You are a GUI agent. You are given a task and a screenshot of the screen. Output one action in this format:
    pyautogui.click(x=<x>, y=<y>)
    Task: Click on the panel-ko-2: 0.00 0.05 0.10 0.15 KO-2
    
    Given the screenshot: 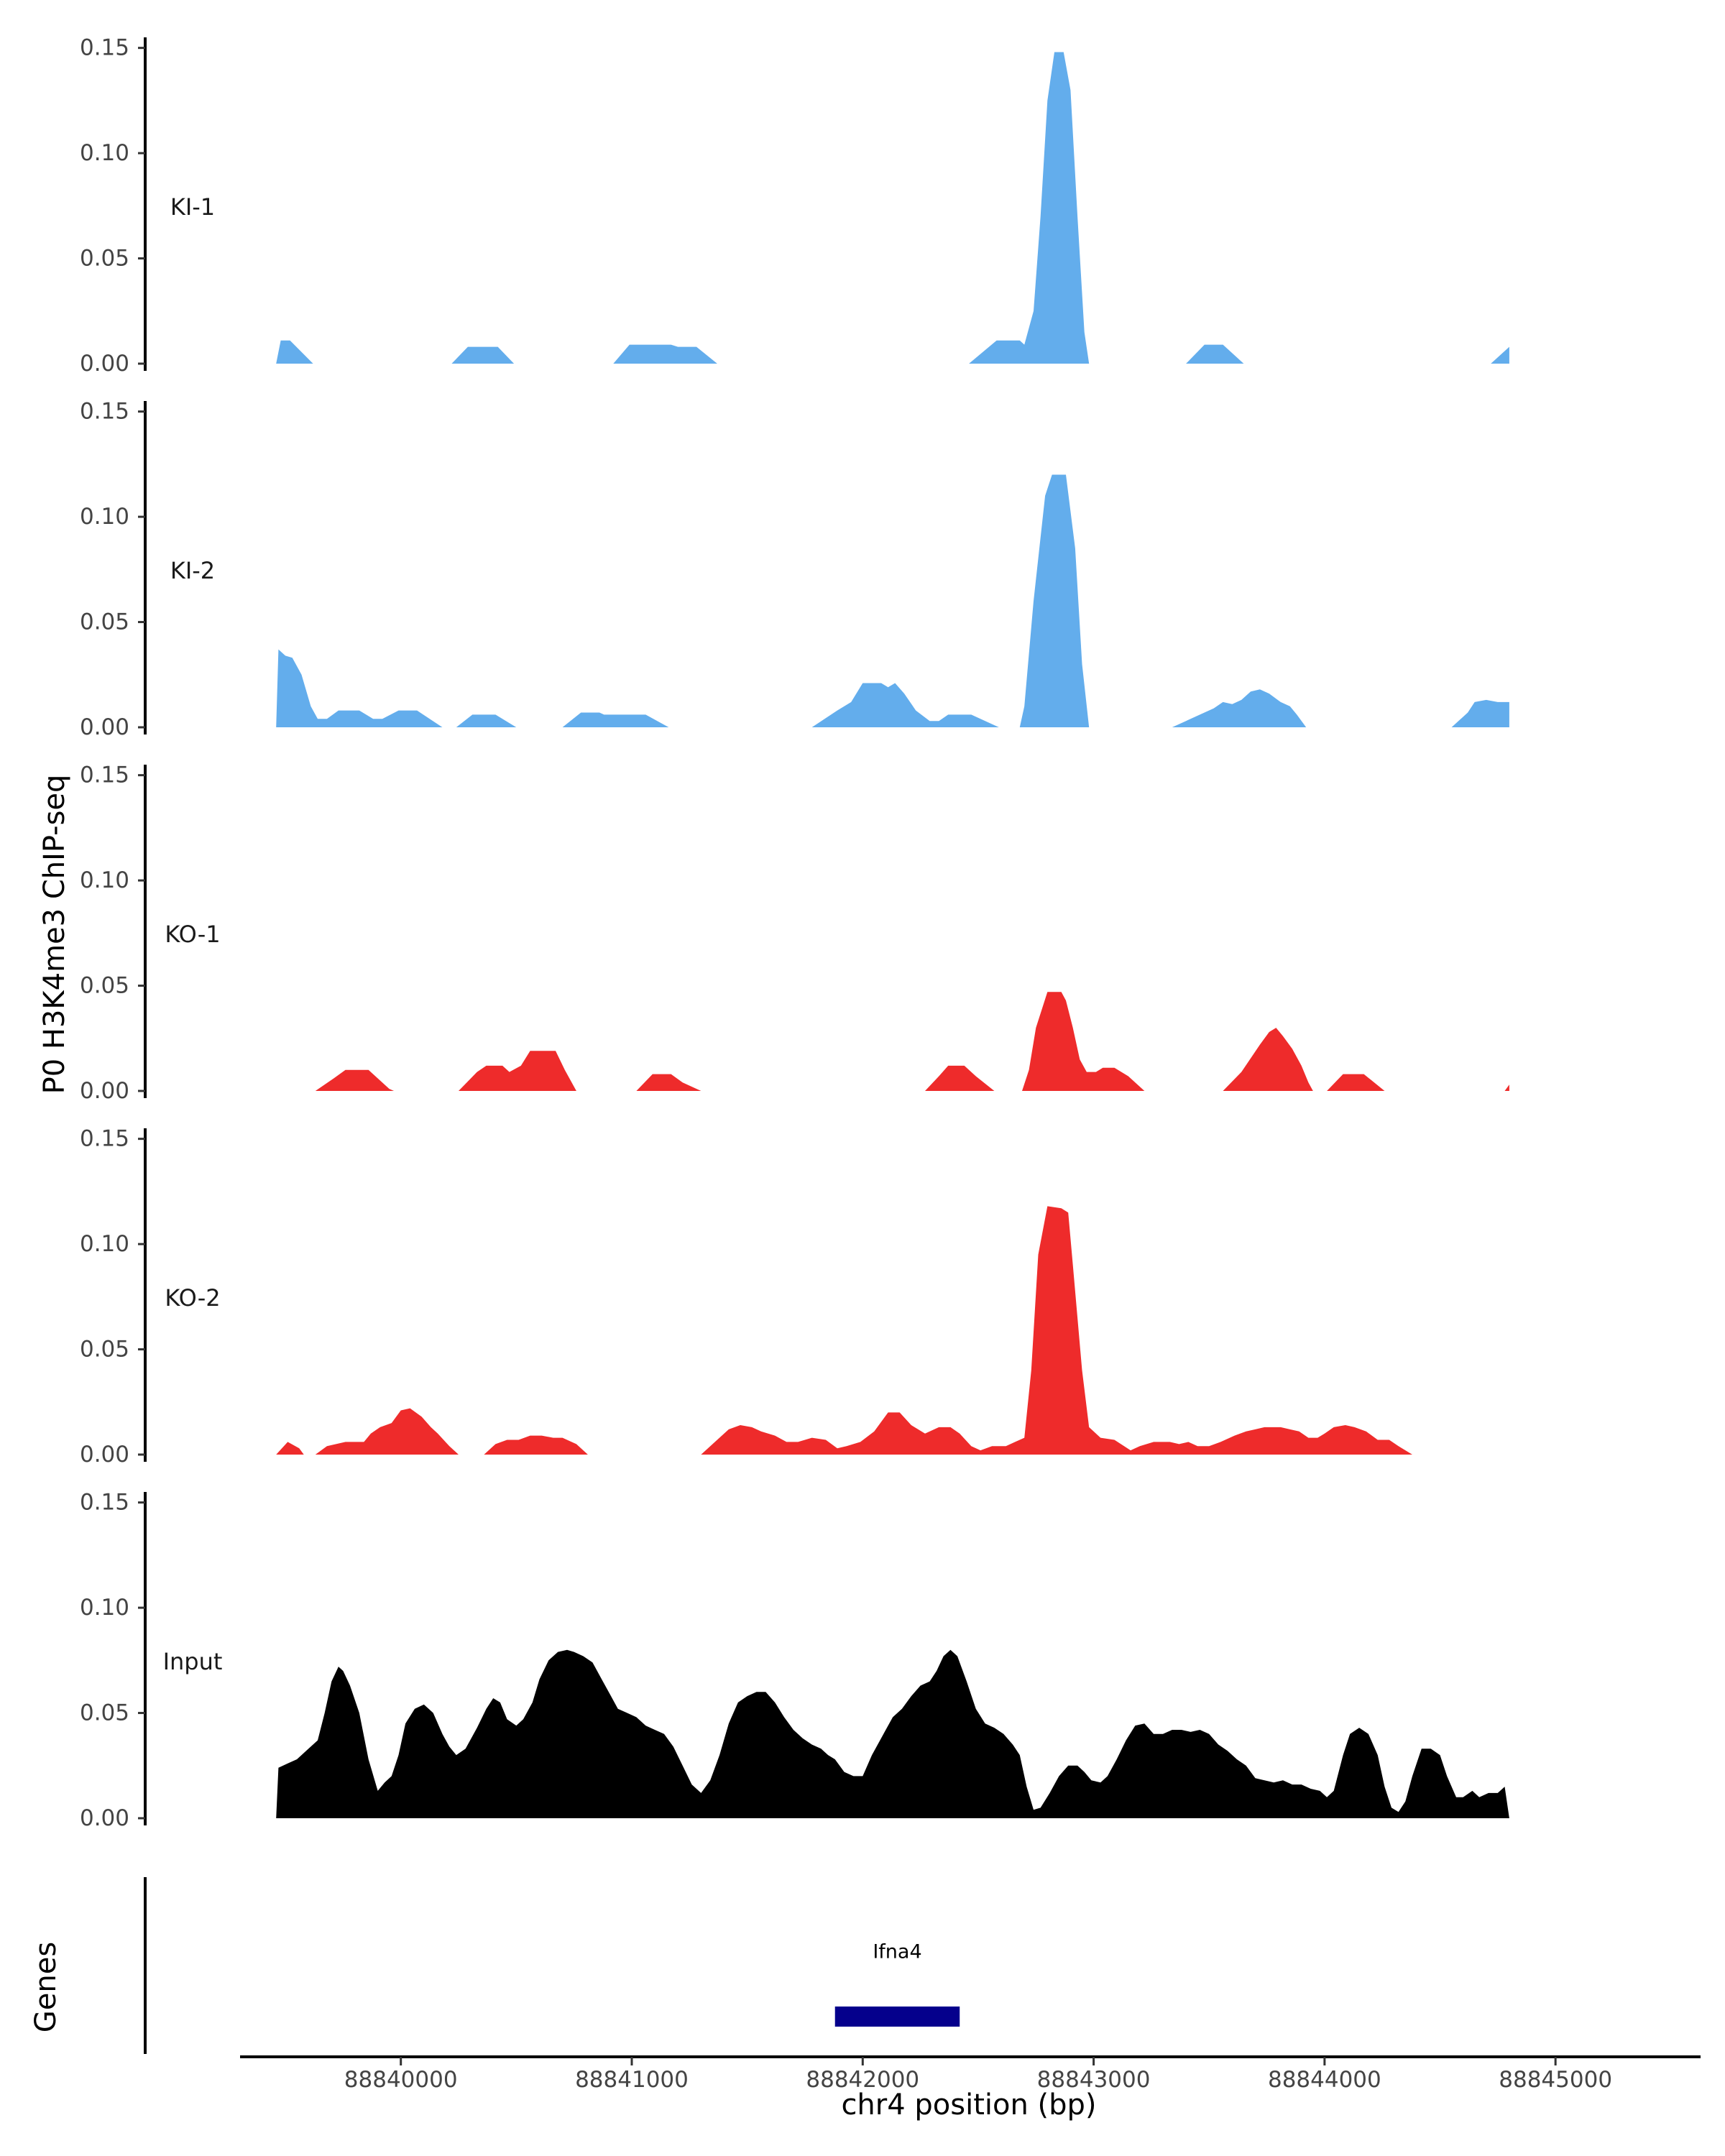 What is the action you would take?
    pyautogui.click(x=746, y=1297)
    